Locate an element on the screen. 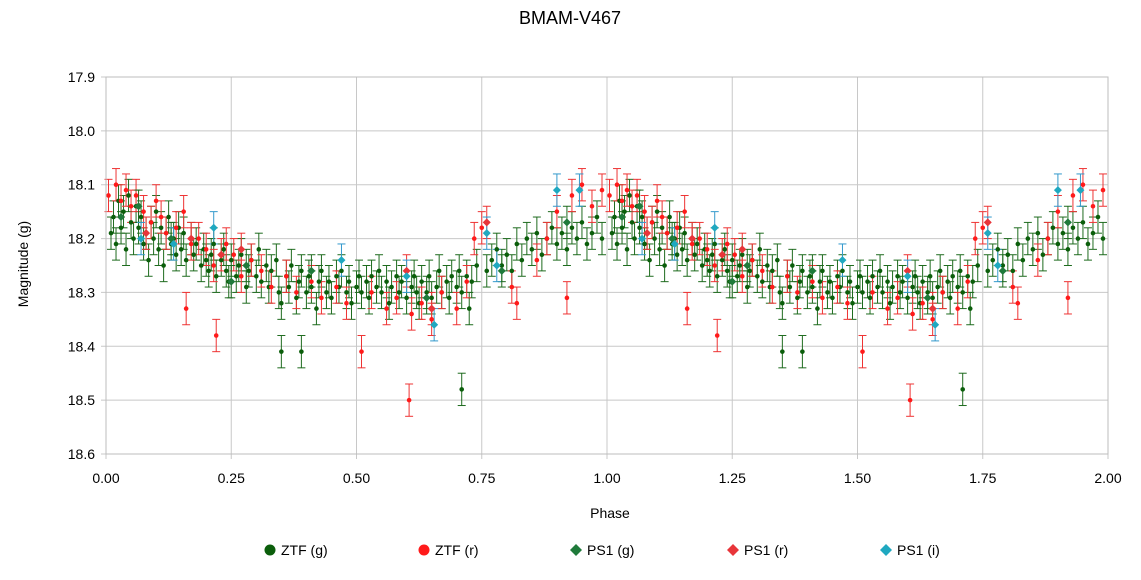 The image size is (1141, 580). y-tick-label: 18.6 is located at coordinates (81, 454).